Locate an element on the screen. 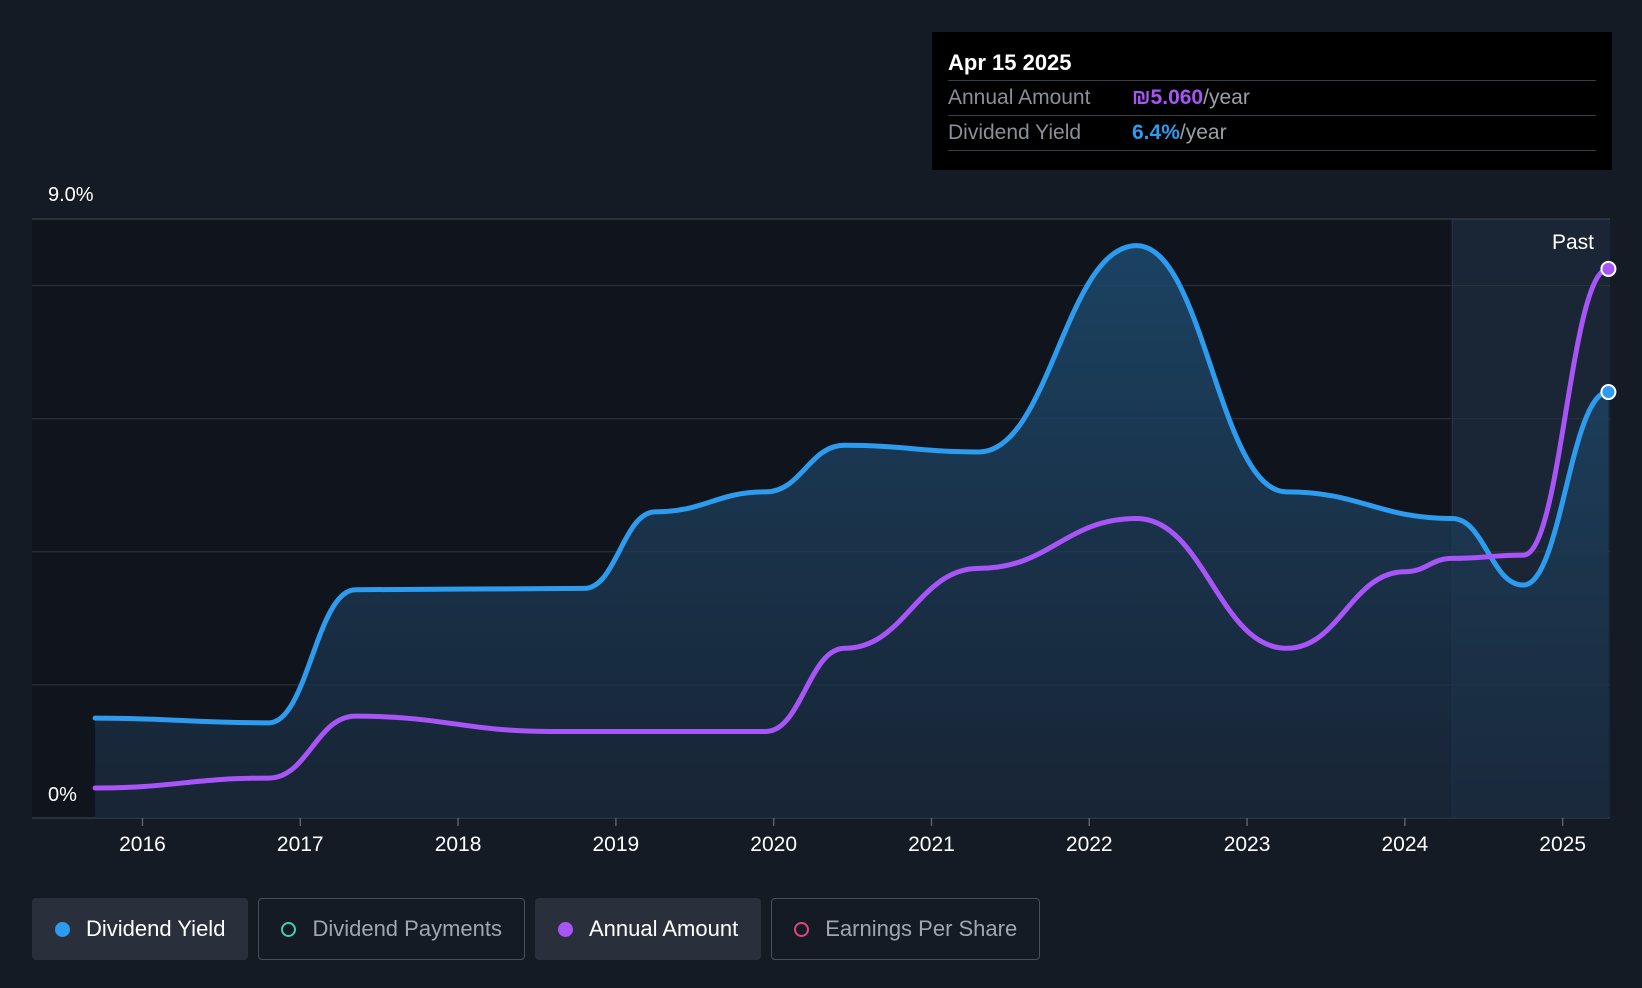 This screenshot has height=988, width=1642. dividend-yield-end-point is located at coordinates (1608, 392).